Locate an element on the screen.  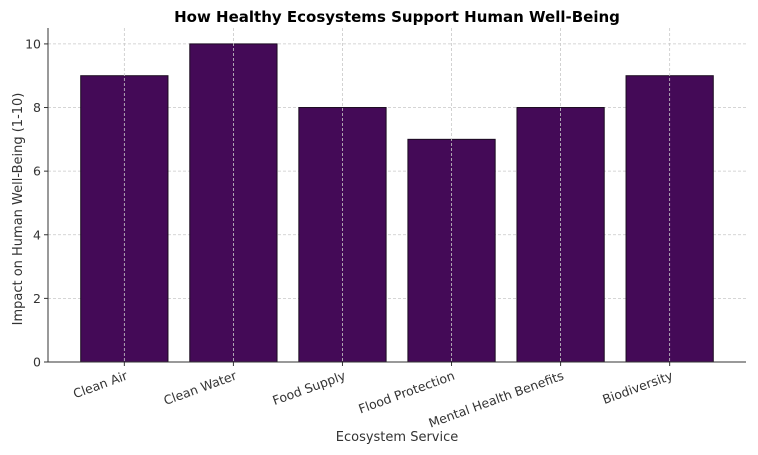
y-ticks: 0 2 4 6 8 10 is located at coordinates (36, 203).